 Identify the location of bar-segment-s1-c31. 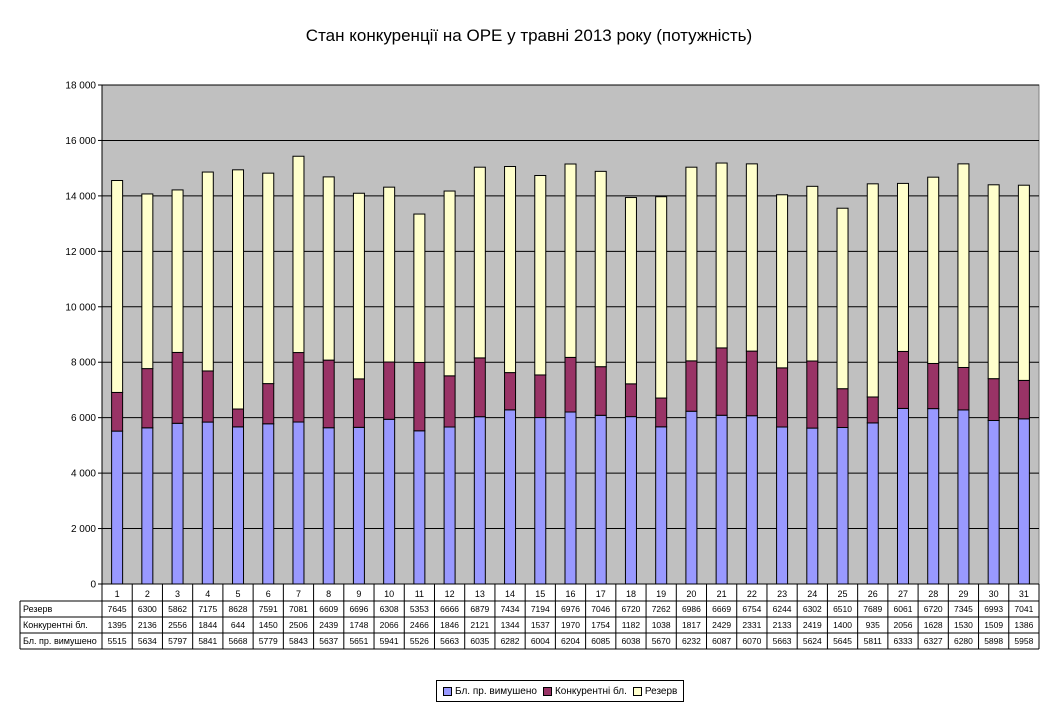
(1023, 399).